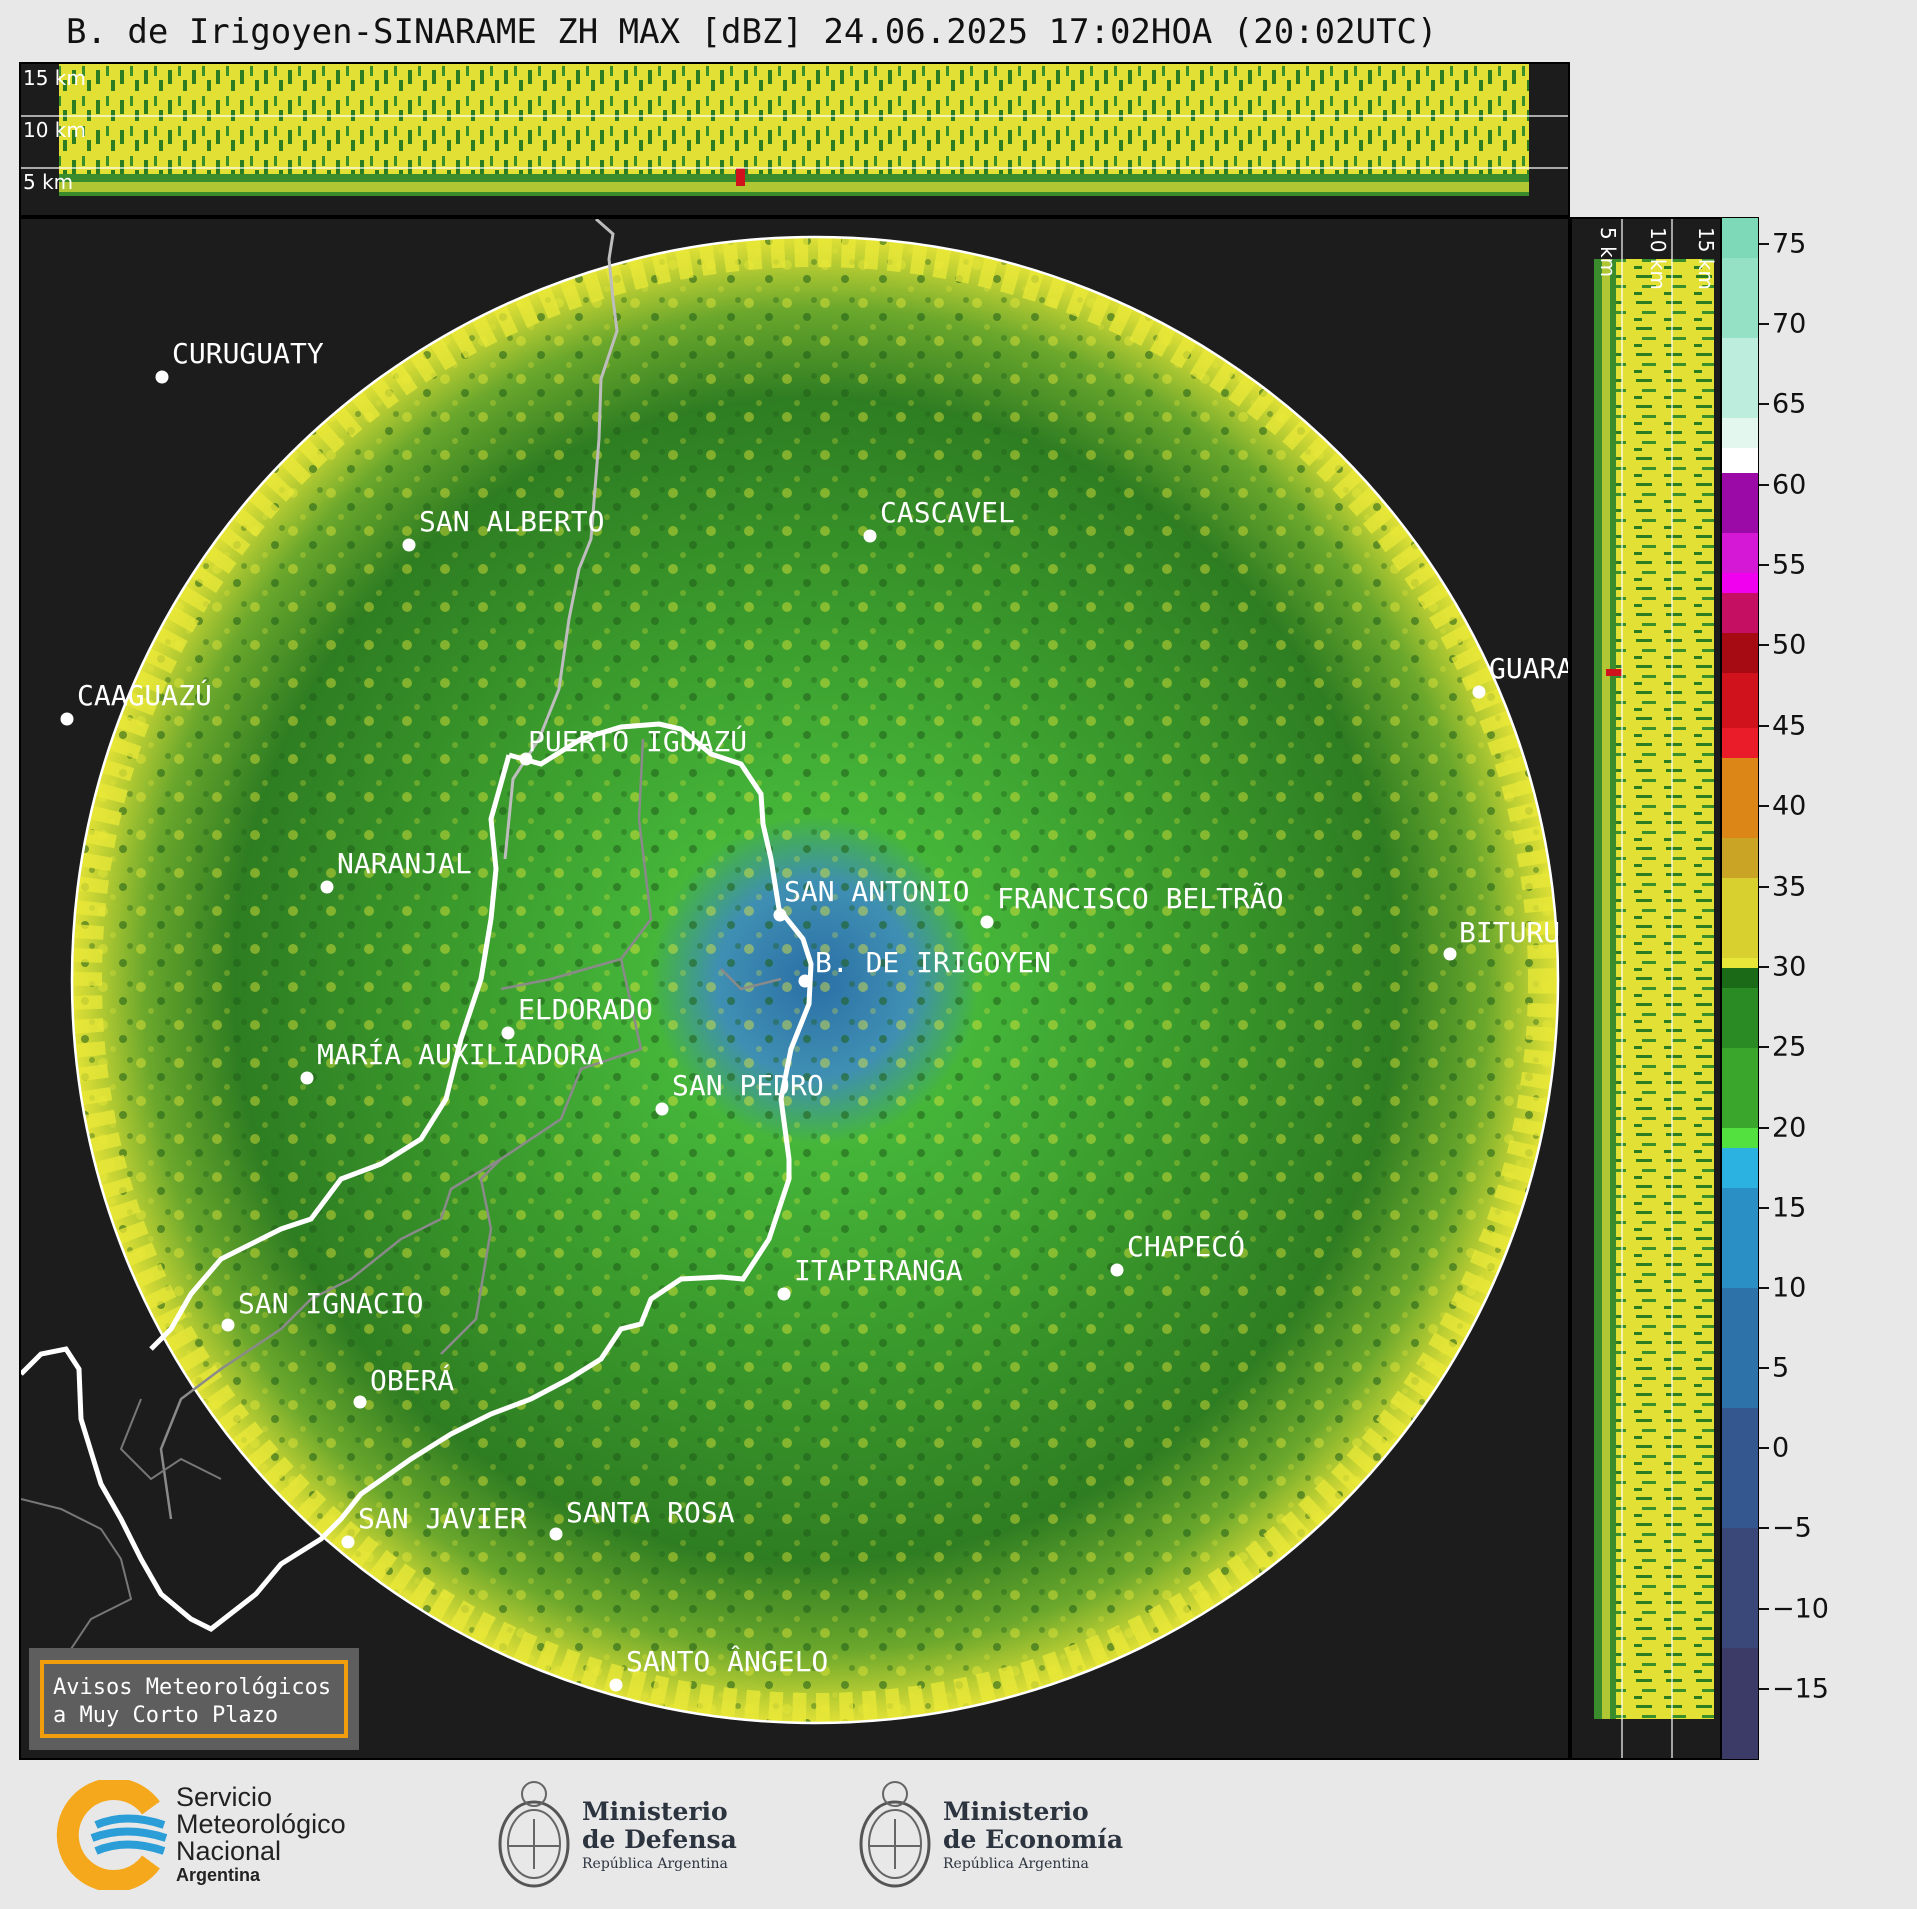 This screenshot has width=1917, height=1909. I want to click on city-label: OBERÁ, so click(412, 1380).